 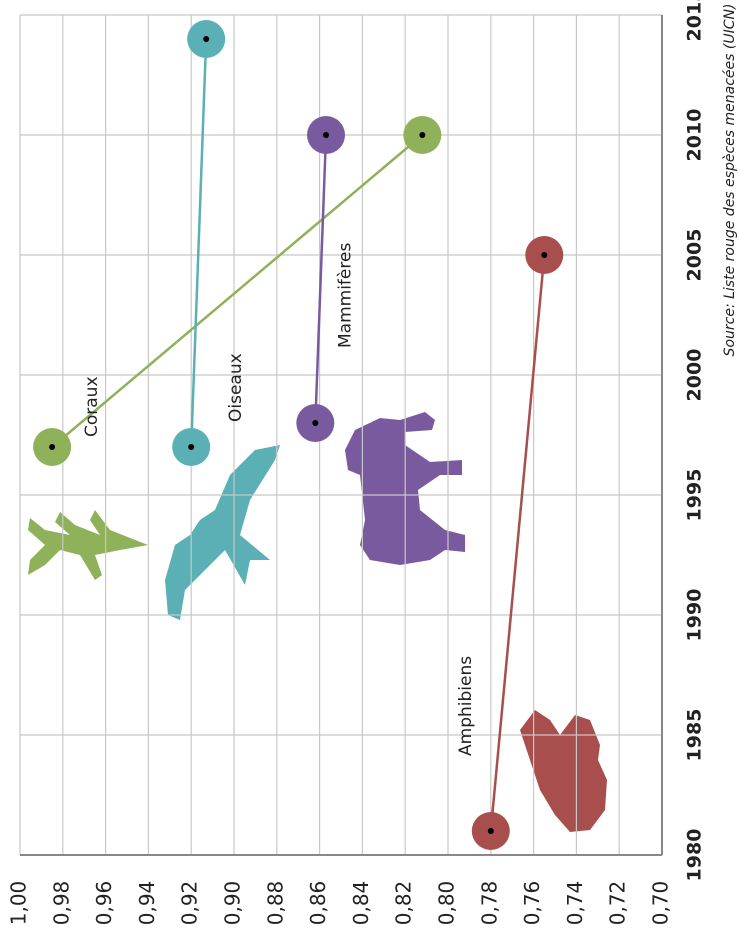 What do you see at coordinates (92, 406) in the screenshot?
I see `series-label: Coraux` at bounding box center [92, 406].